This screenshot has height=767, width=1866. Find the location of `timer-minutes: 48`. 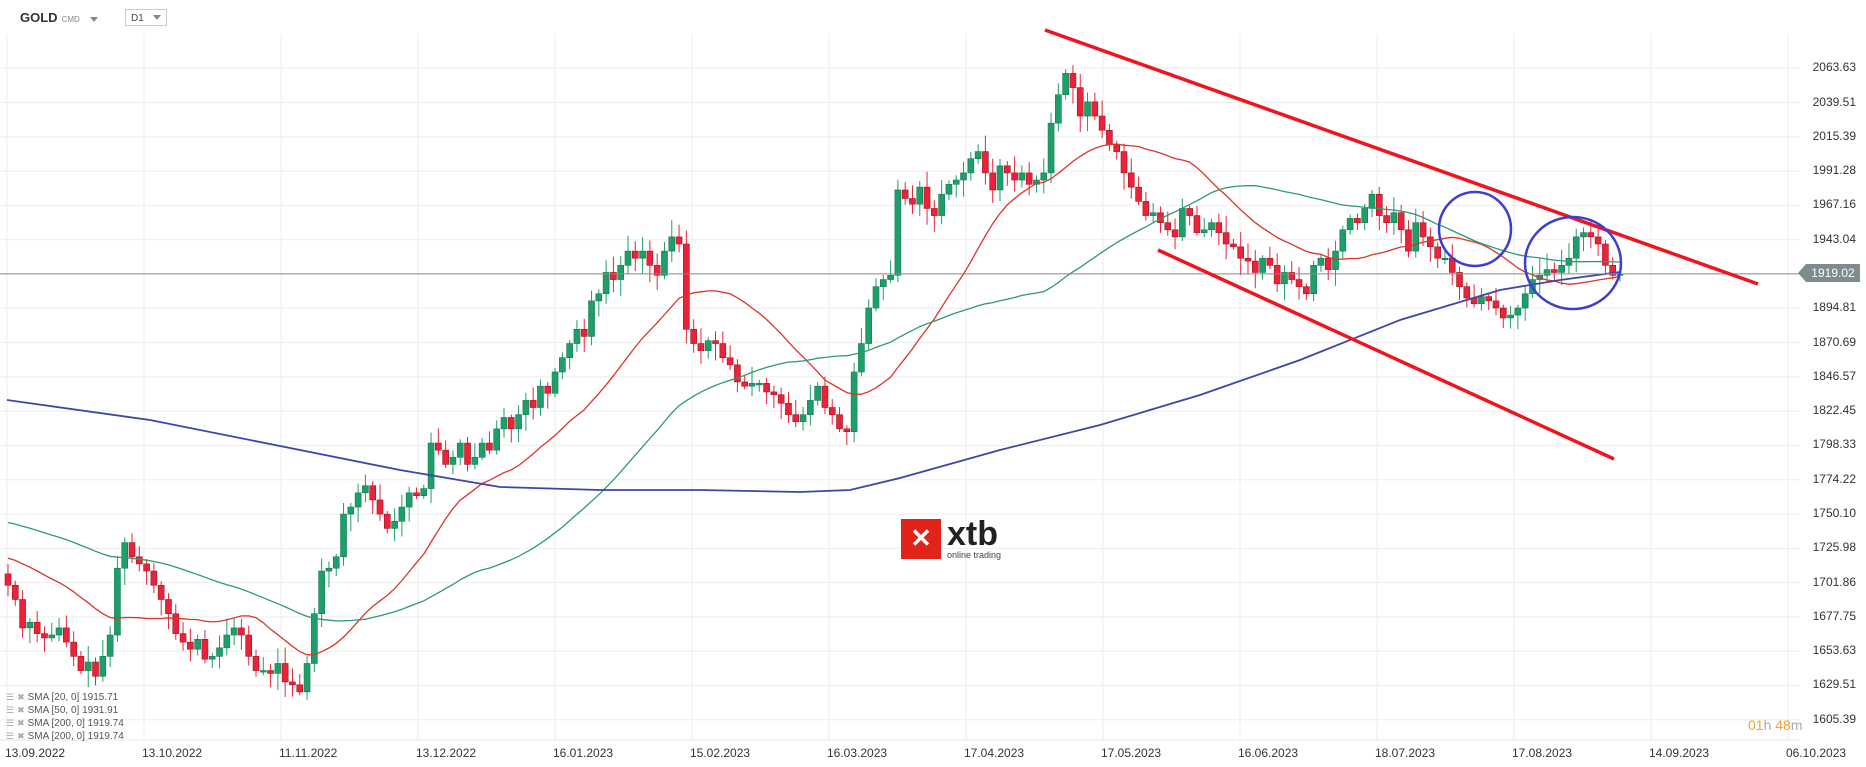

timer-minutes: 48 is located at coordinates (1783, 725).